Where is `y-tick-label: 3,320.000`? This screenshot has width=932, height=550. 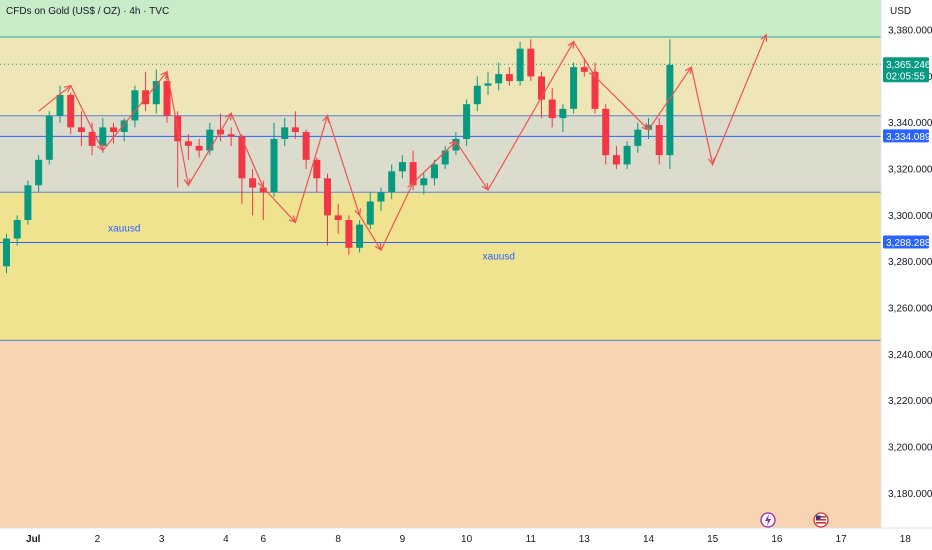
y-tick-label: 3,320.000 is located at coordinates (910, 170).